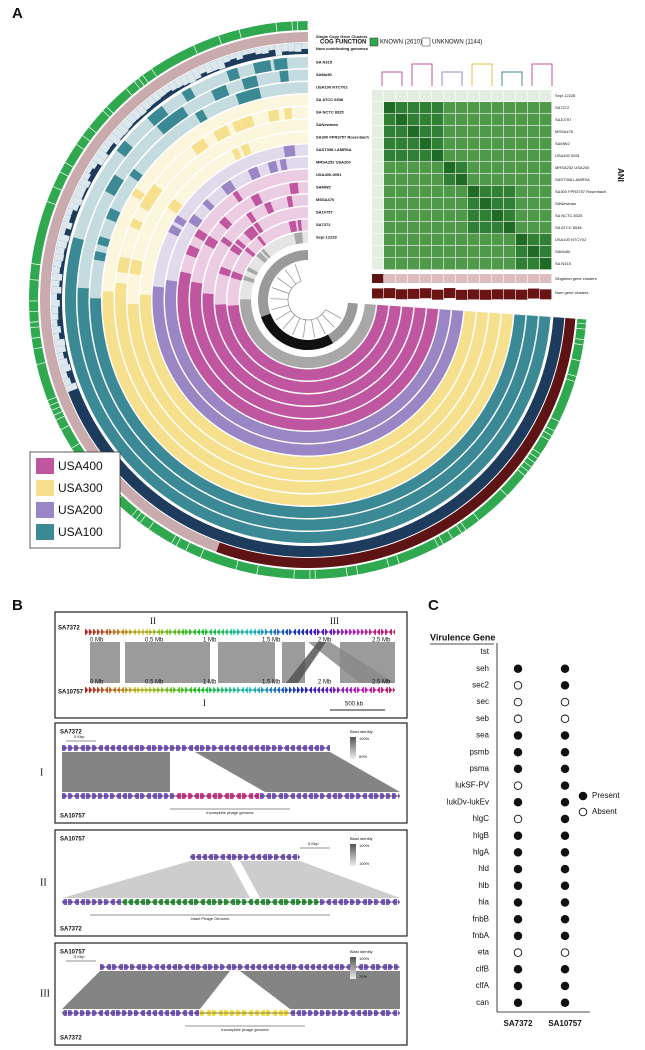  What do you see at coordinates (17, 605) in the screenshot?
I see `panel-label: B` at bounding box center [17, 605].